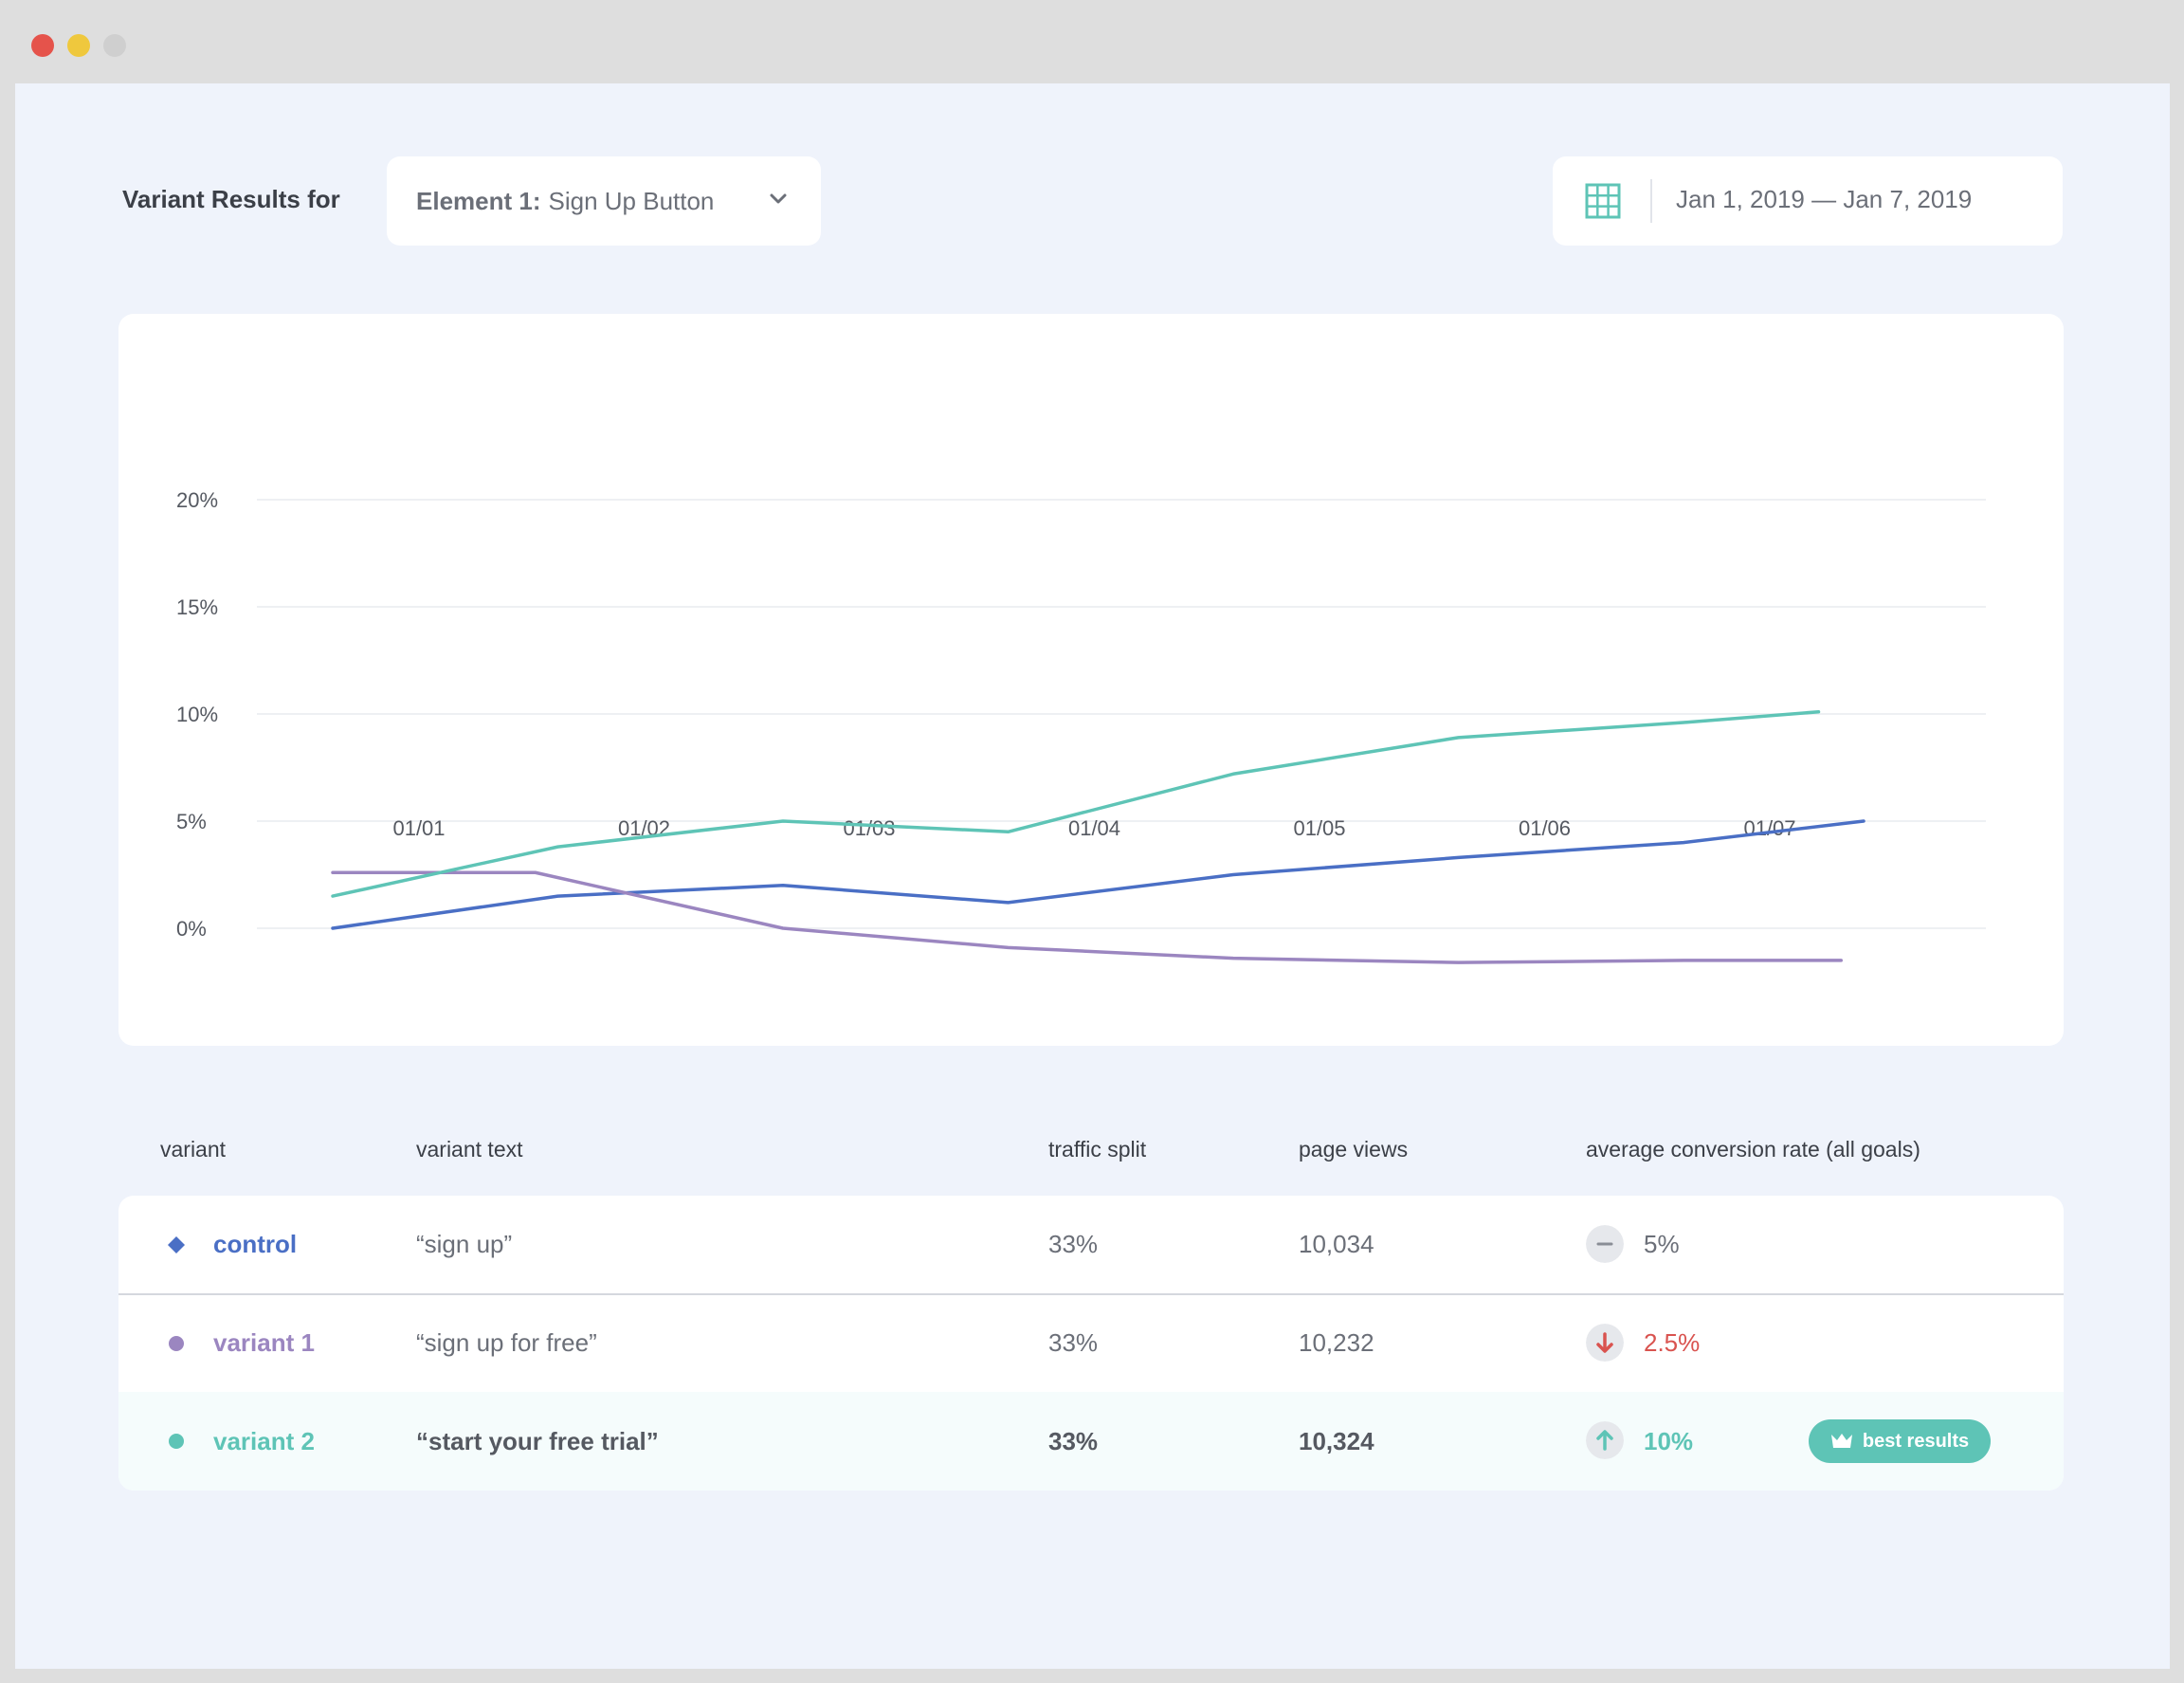 This screenshot has height=1683, width=2184. I want to click on x-tick-label: 01/04, so click(1094, 828).